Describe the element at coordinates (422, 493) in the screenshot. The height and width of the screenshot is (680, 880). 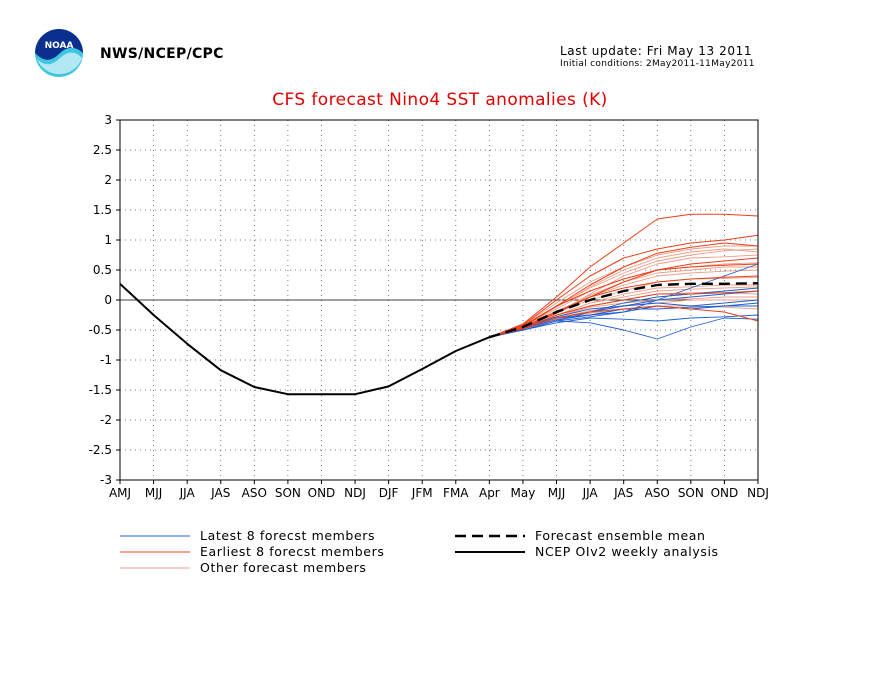
I see `x-tick-label: JFM` at that location.